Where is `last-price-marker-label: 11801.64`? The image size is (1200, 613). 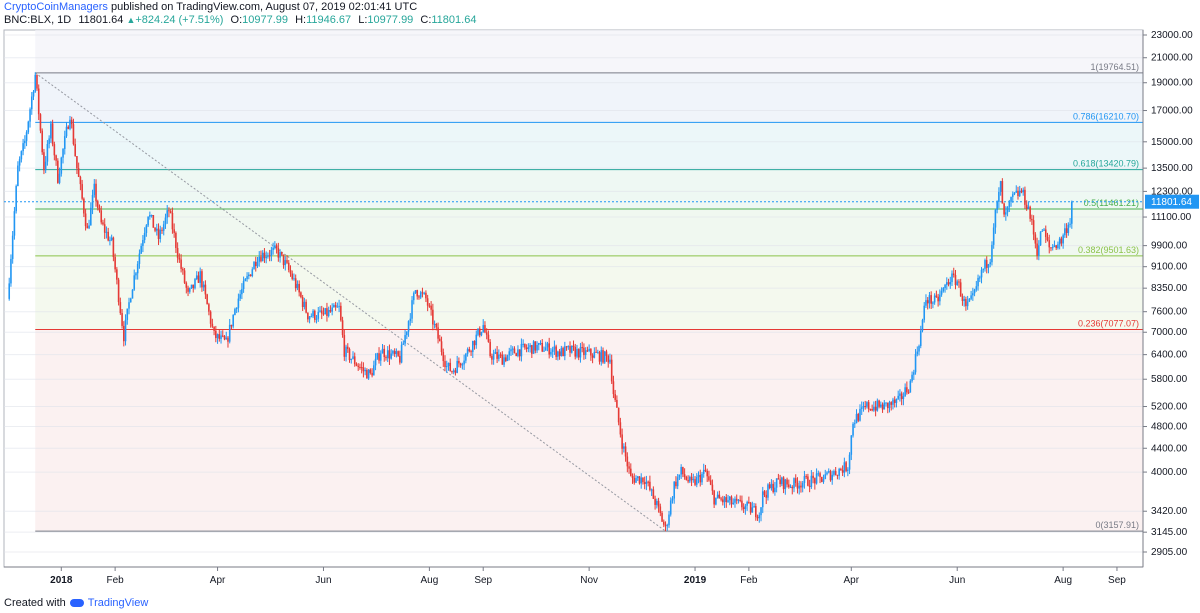
last-price-marker-label: 11801.64 is located at coordinates (1171, 202).